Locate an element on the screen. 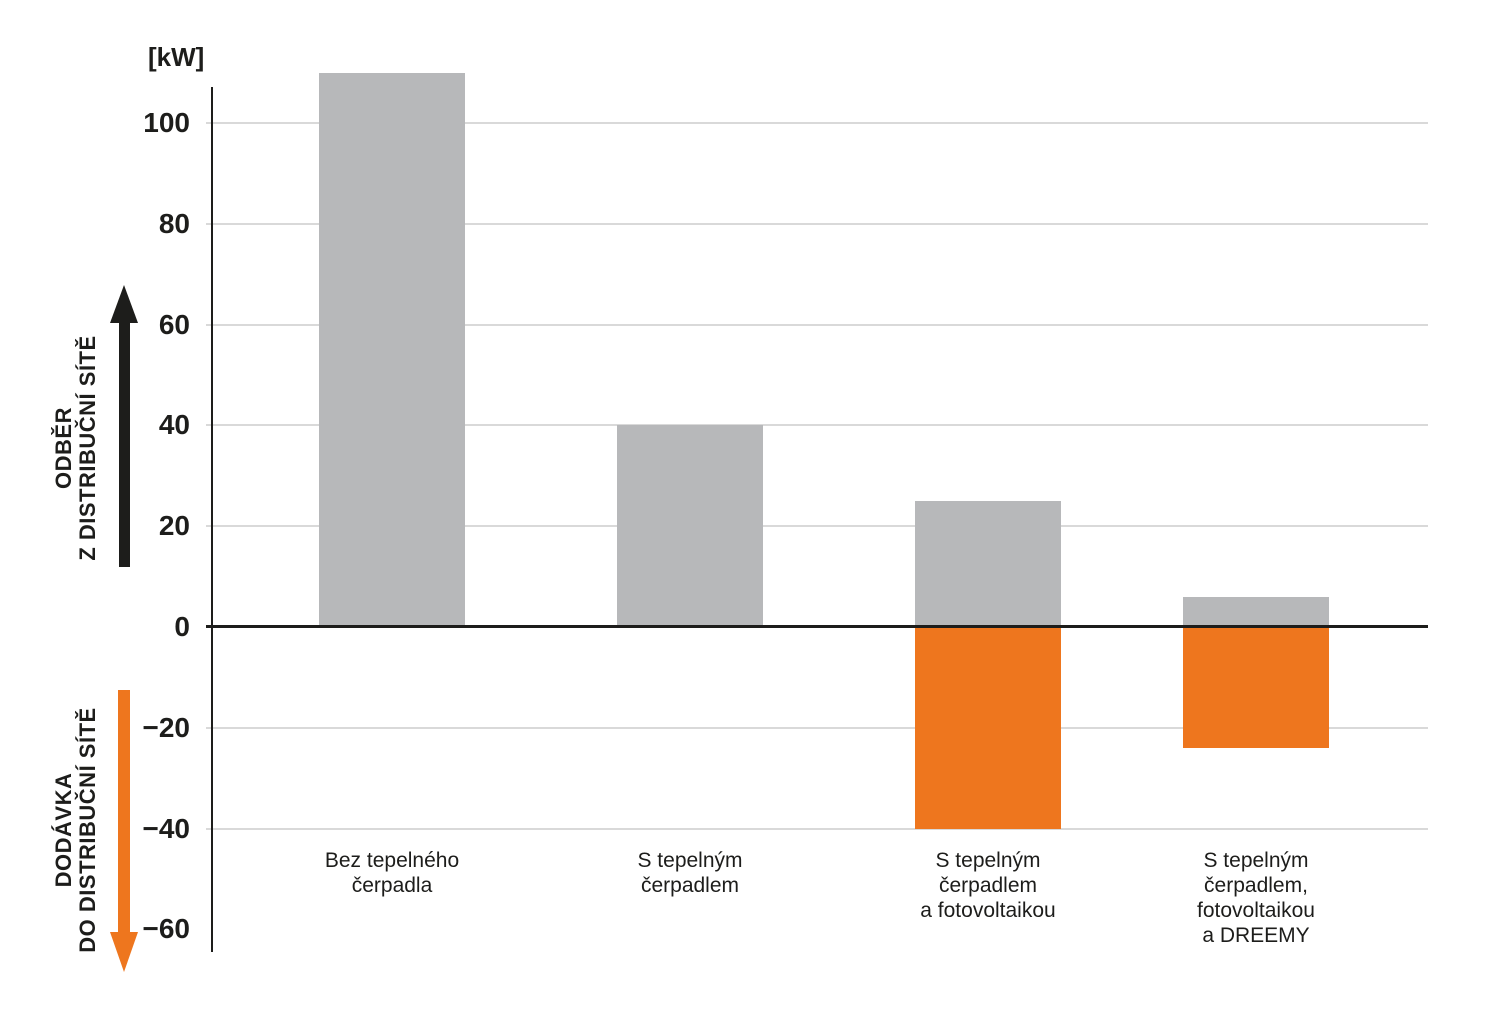  category-label-line: čerpadla is located at coordinates (392, 885).